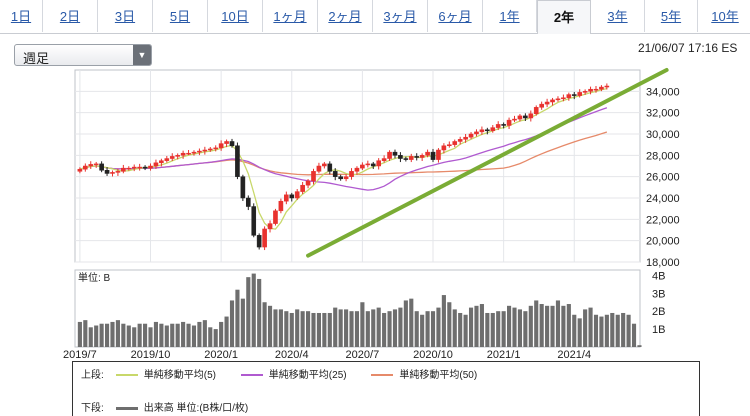 This screenshot has width=750, height=416. What do you see at coordinates (345, 16) in the screenshot?
I see `tab-7: 2ヶ月` at bounding box center [345, 16].